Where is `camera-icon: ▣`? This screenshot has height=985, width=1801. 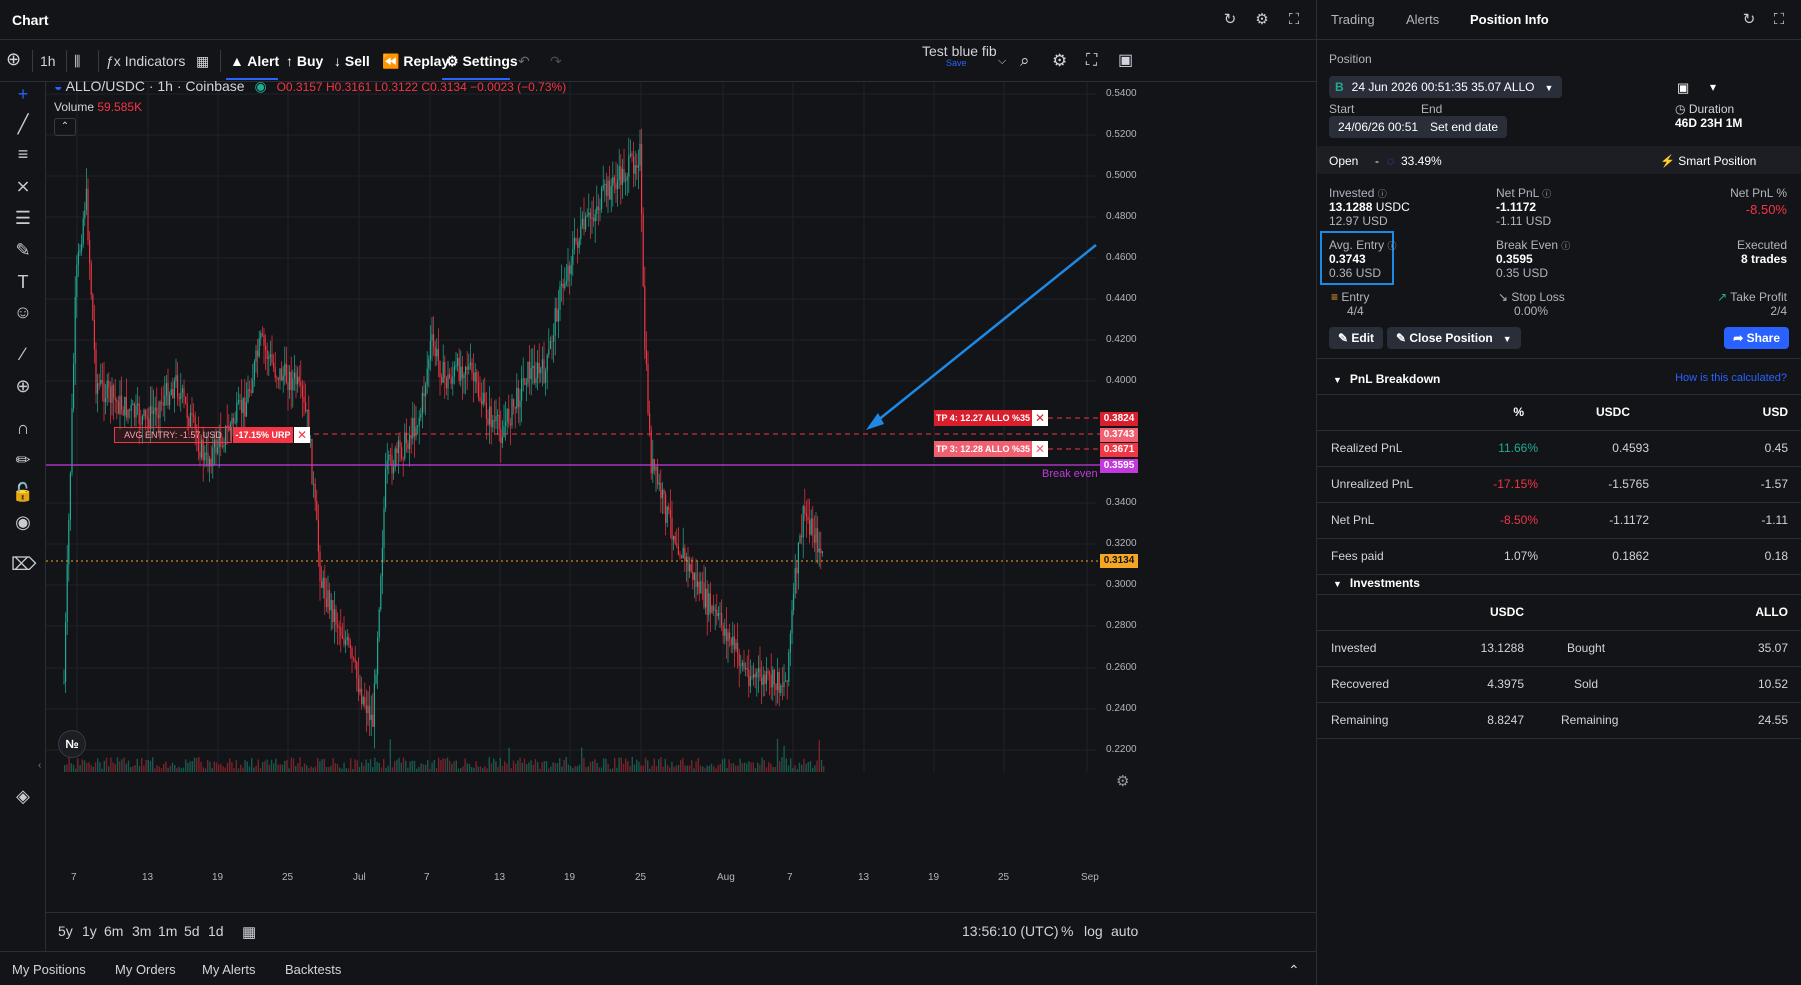
camera-icon: ▣ is located at coordinates (1126, 60).